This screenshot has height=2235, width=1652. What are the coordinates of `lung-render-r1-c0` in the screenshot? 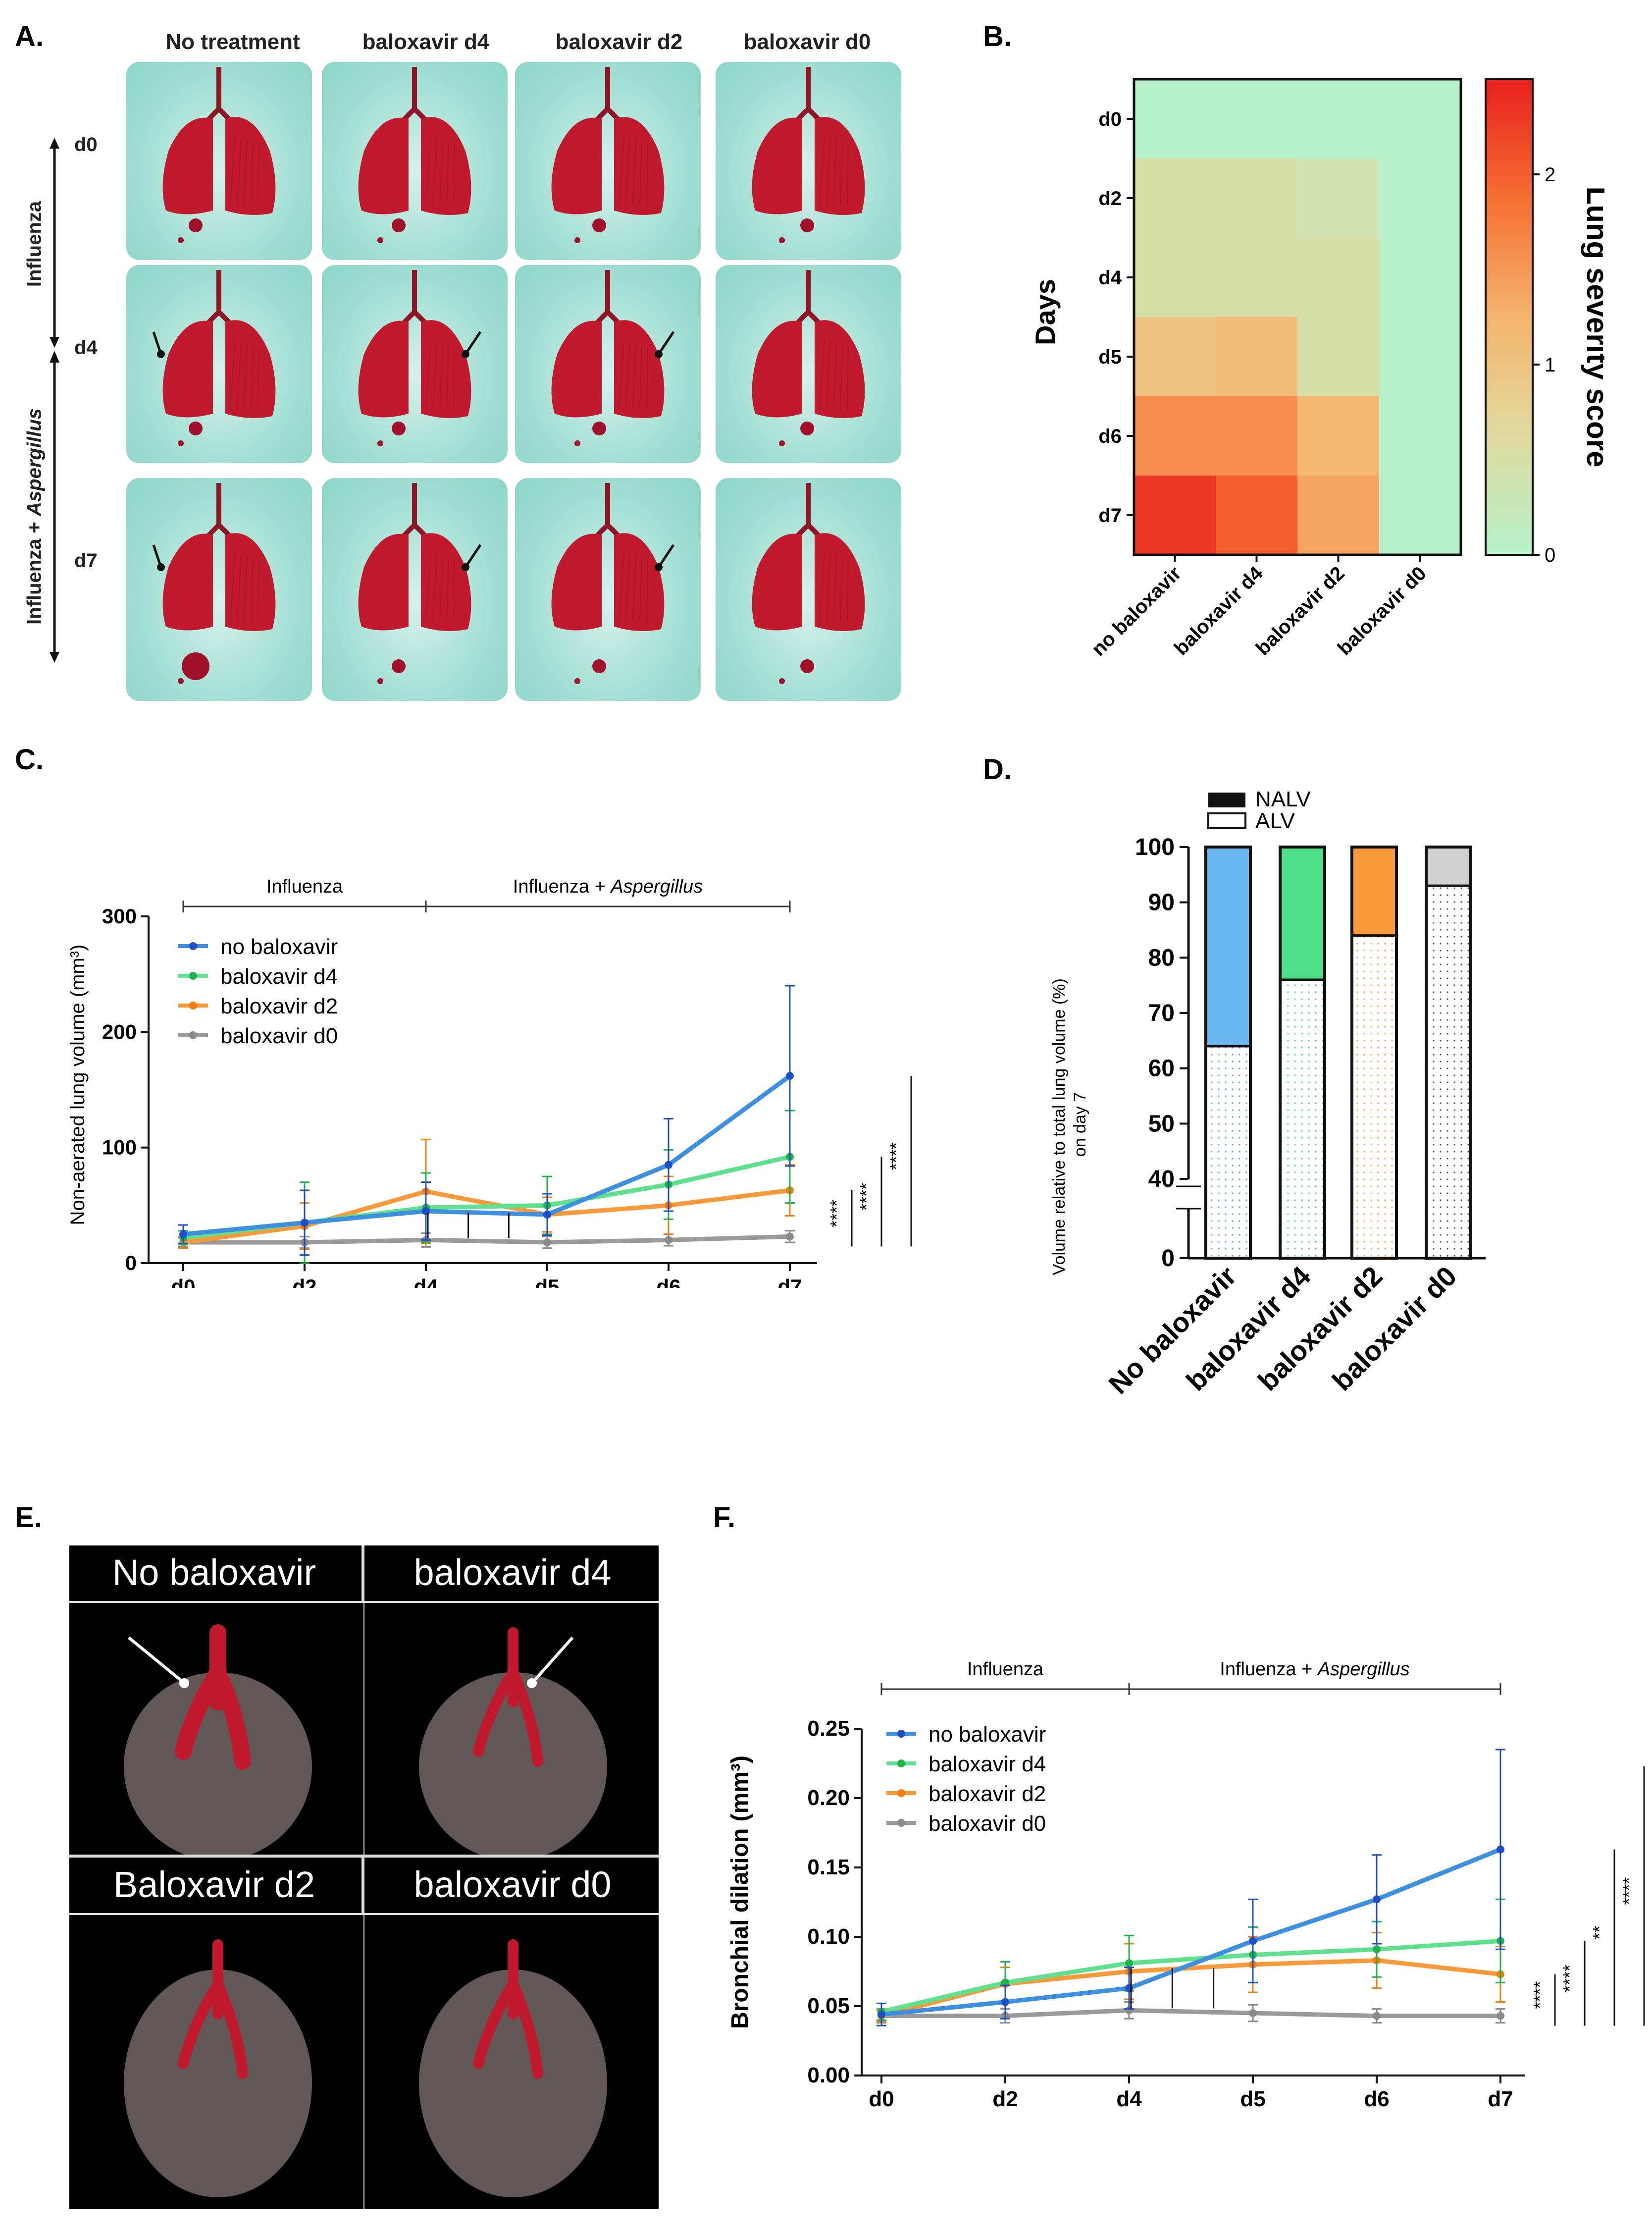 It's located at (219, 364).